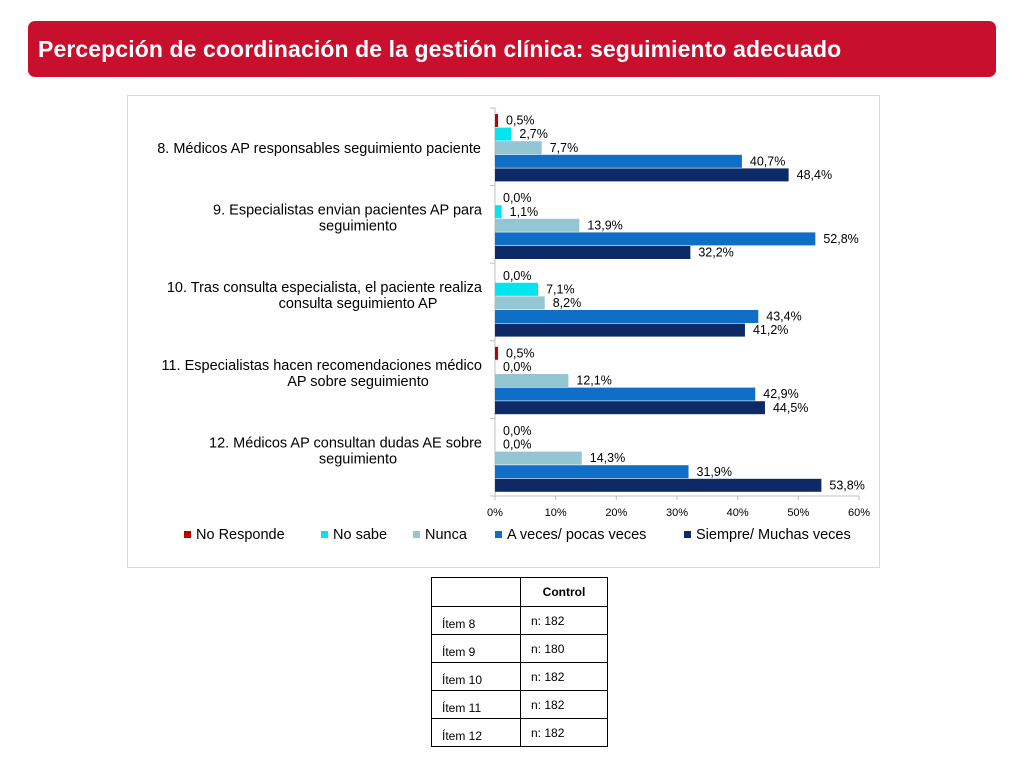 Image resolution: width=1024 pixels, height=768 pixels. Describe the element at coordinates (677, 513) in the screenshot. I see `x-tick-label: 30%` at that location.